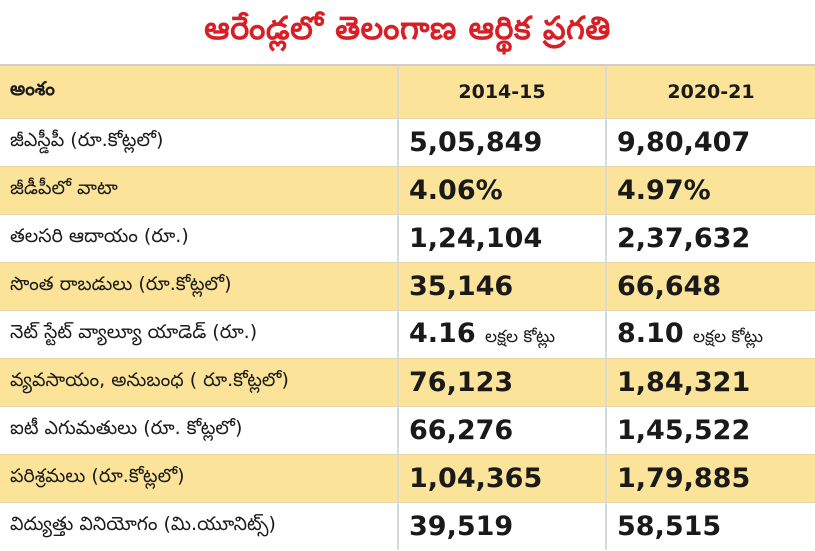 This screenshot has height=551, width=815. I want to click on table-row: సొంత రాబడులు (రూ.కోట్లలో) 35,146 66,648, so click(407, 285).